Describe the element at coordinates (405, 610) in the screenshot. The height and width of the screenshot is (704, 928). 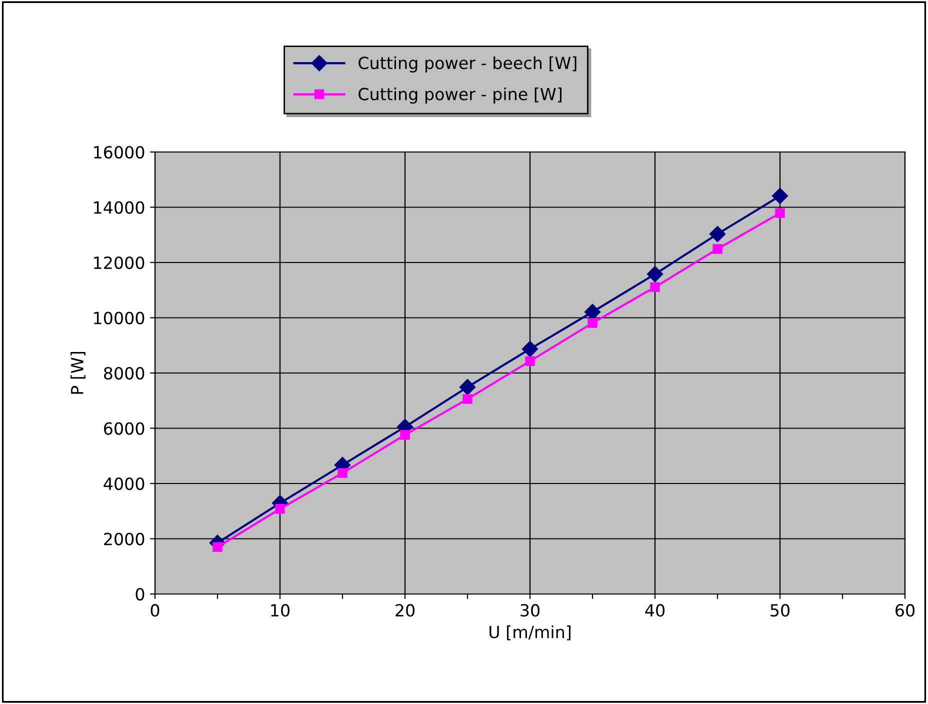
I see `x-tick-label: 20` at that location.